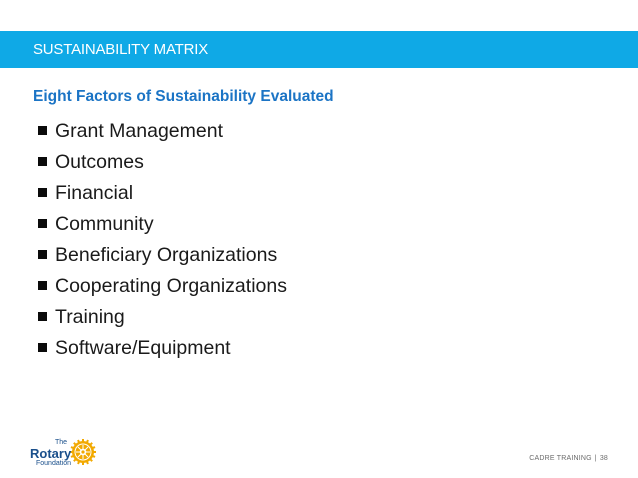 This screenshot has height=478, width=638. Describe the element at coordinates (143, 348) in the screenshot. I see `list-item-label: Software/Equipment` at that location.